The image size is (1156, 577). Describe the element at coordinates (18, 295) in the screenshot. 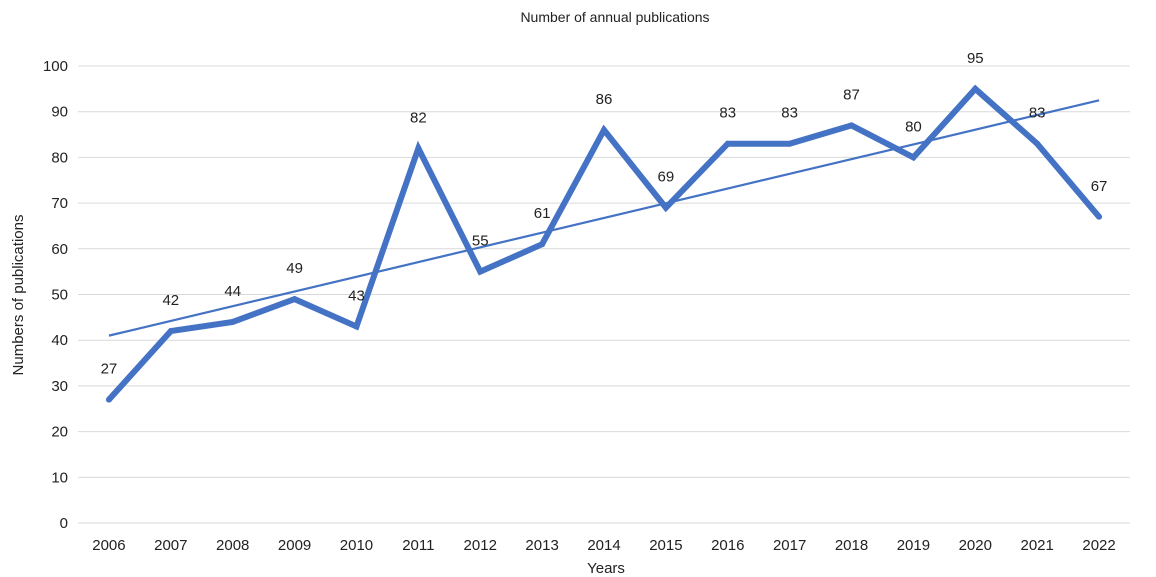

I see `y-axis-label: Numbers of publications` at that location.